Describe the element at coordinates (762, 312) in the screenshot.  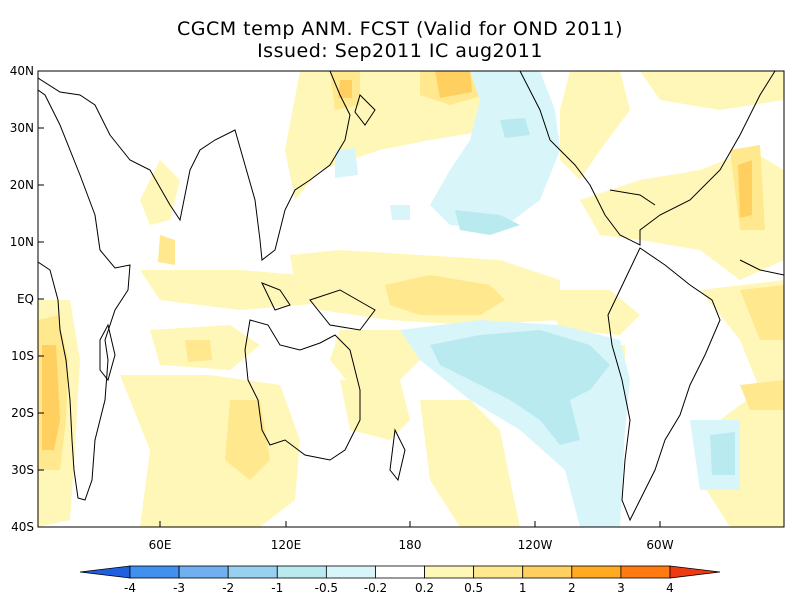
I see `anomaly-gulf-guinea` at that location.